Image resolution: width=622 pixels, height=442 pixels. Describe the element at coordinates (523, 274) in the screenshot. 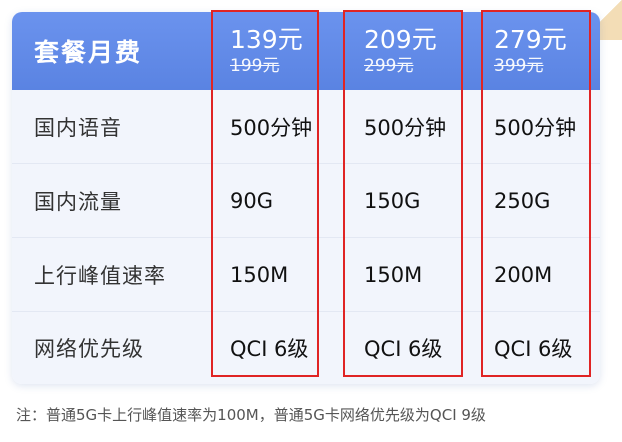

I see `table-cell: 200M` at that location.